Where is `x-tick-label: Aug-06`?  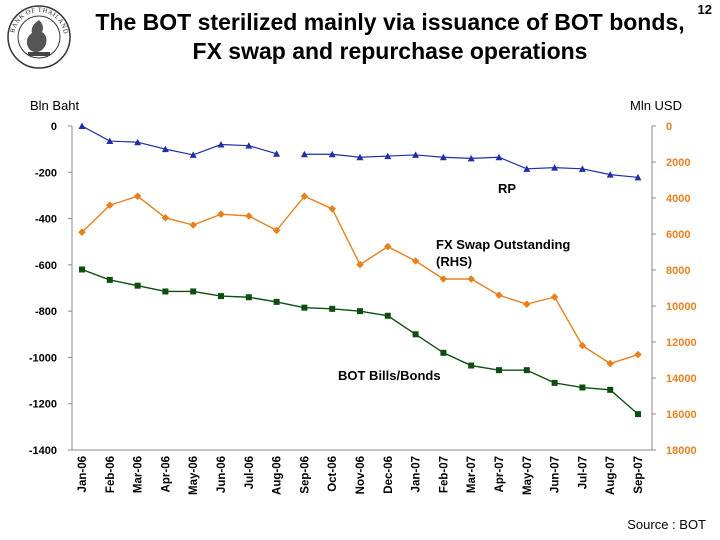 x-tick-label: Aug-06 is located at coordinates (278, 475).